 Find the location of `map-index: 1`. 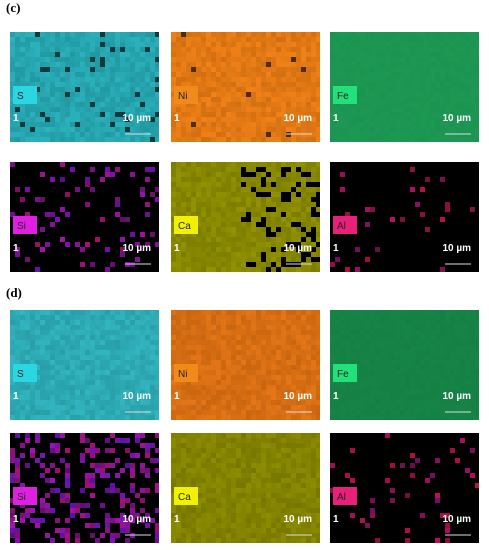

map-index: 1 is located at coordinates (177, 396).